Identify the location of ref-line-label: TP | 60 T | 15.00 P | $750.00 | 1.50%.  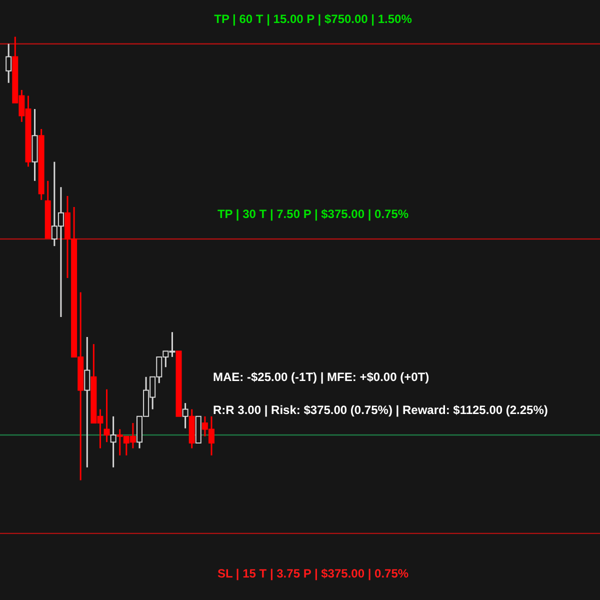
(313, 19).